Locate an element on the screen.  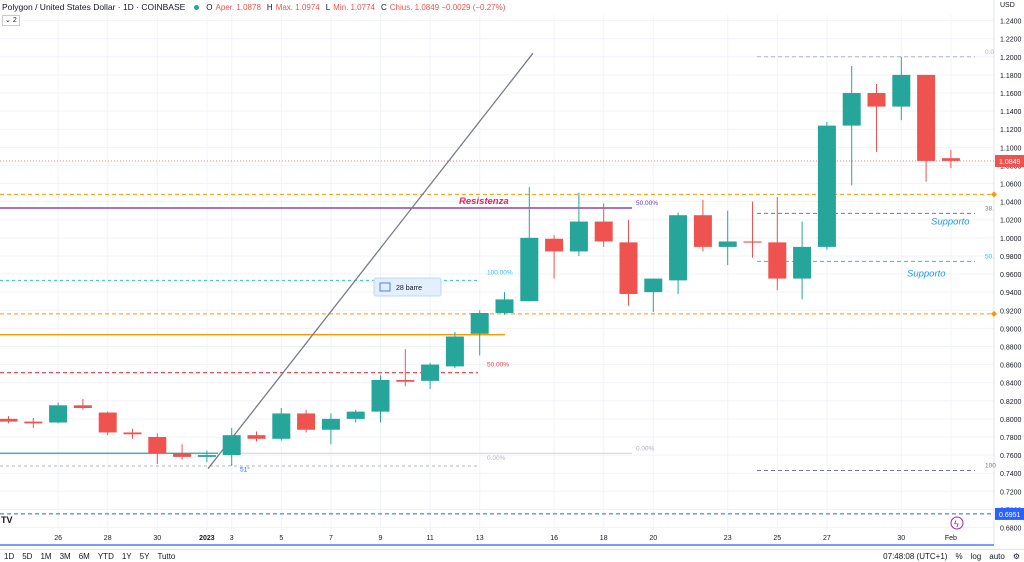
range-ytd: YTD is located at coordinates (105, 556).